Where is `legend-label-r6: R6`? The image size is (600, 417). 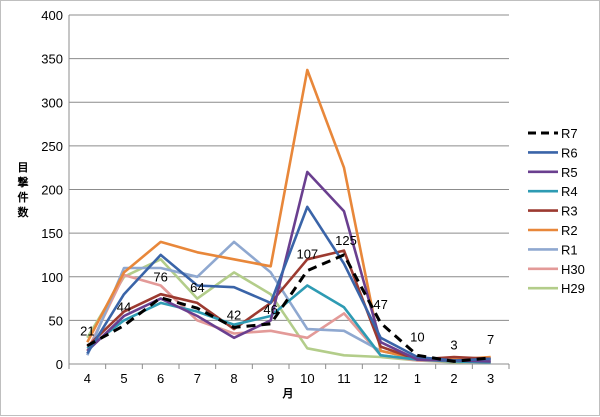
legend-label-r6: R6 is located at coordinates (569, 152).